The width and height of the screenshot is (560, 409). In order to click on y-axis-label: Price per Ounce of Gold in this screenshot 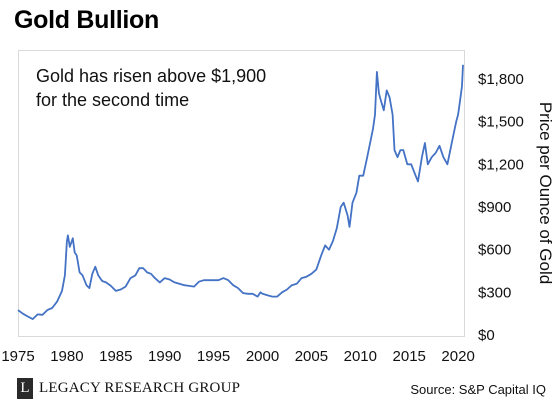, I will do `click(545, 193)`.